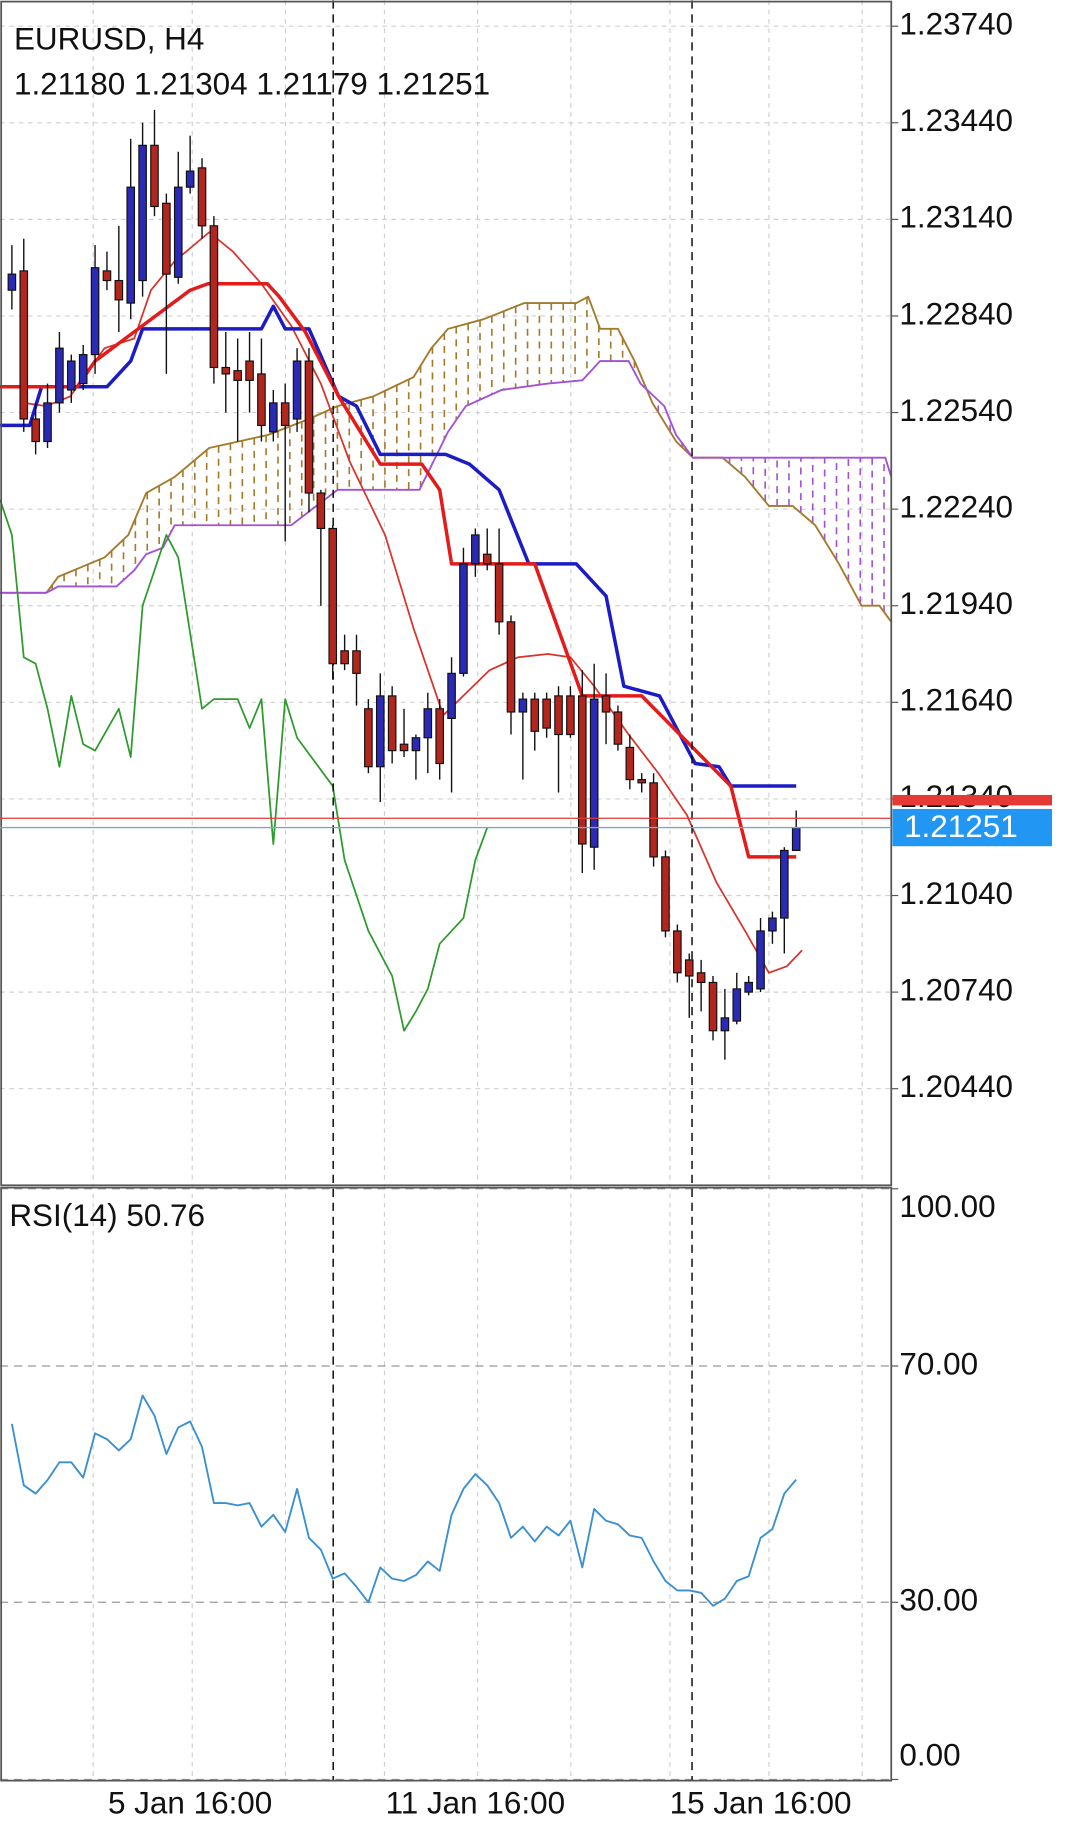 Image resolution: width=1080 pixels, height=1830 pixels. Describe the element at coordinates (69, 84) in the screenshot. I see `open-readout: 1.21180` at that location.